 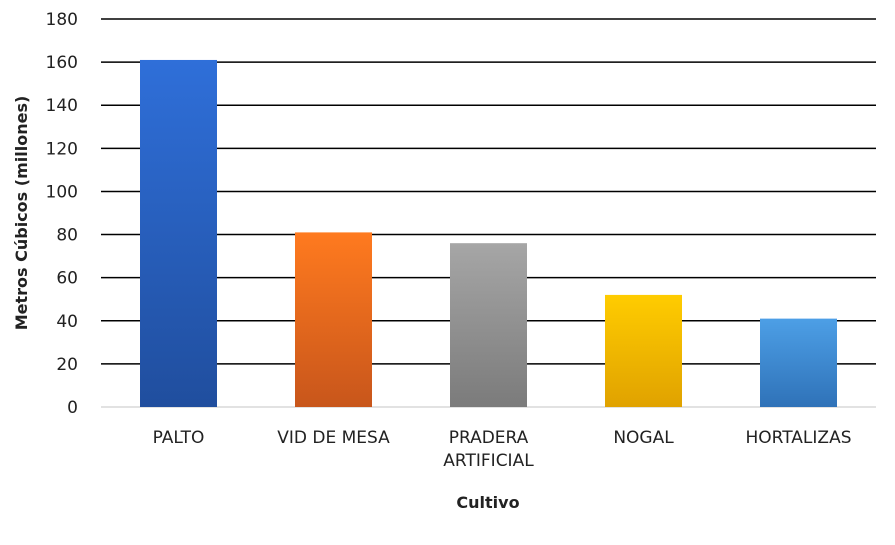 I want to click on y-axis-title: Metros Cúbicos (millones), so click(x=21, y=213).